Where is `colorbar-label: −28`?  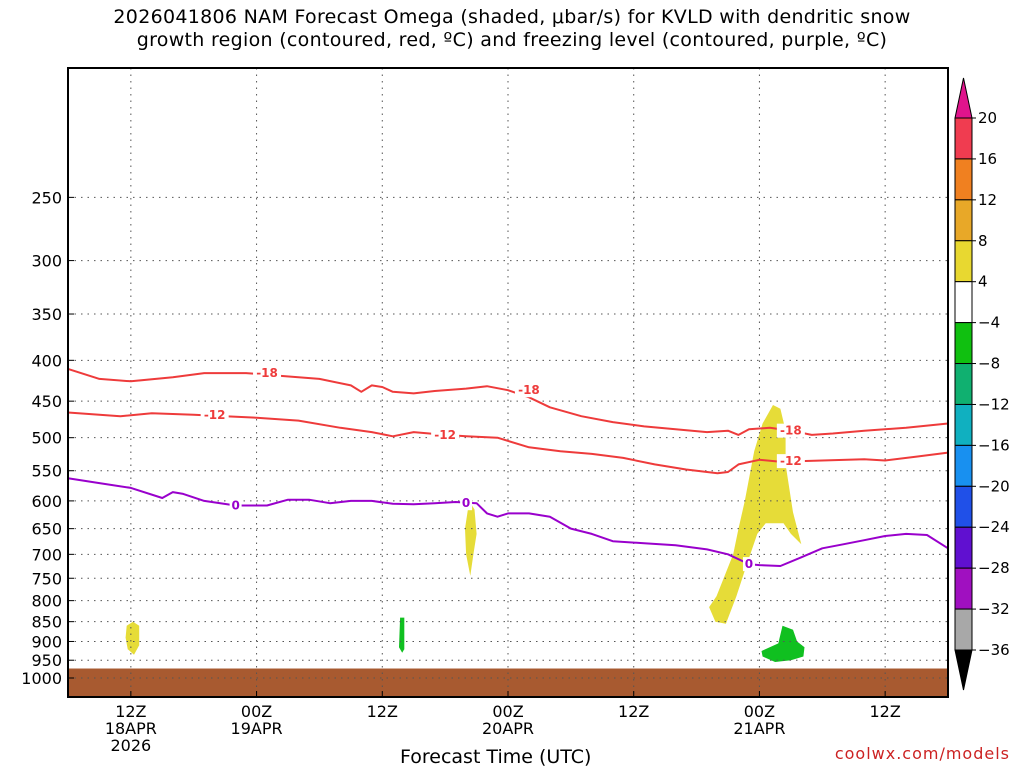 colorbar-label: −28 is located at coordinates (994, 568).